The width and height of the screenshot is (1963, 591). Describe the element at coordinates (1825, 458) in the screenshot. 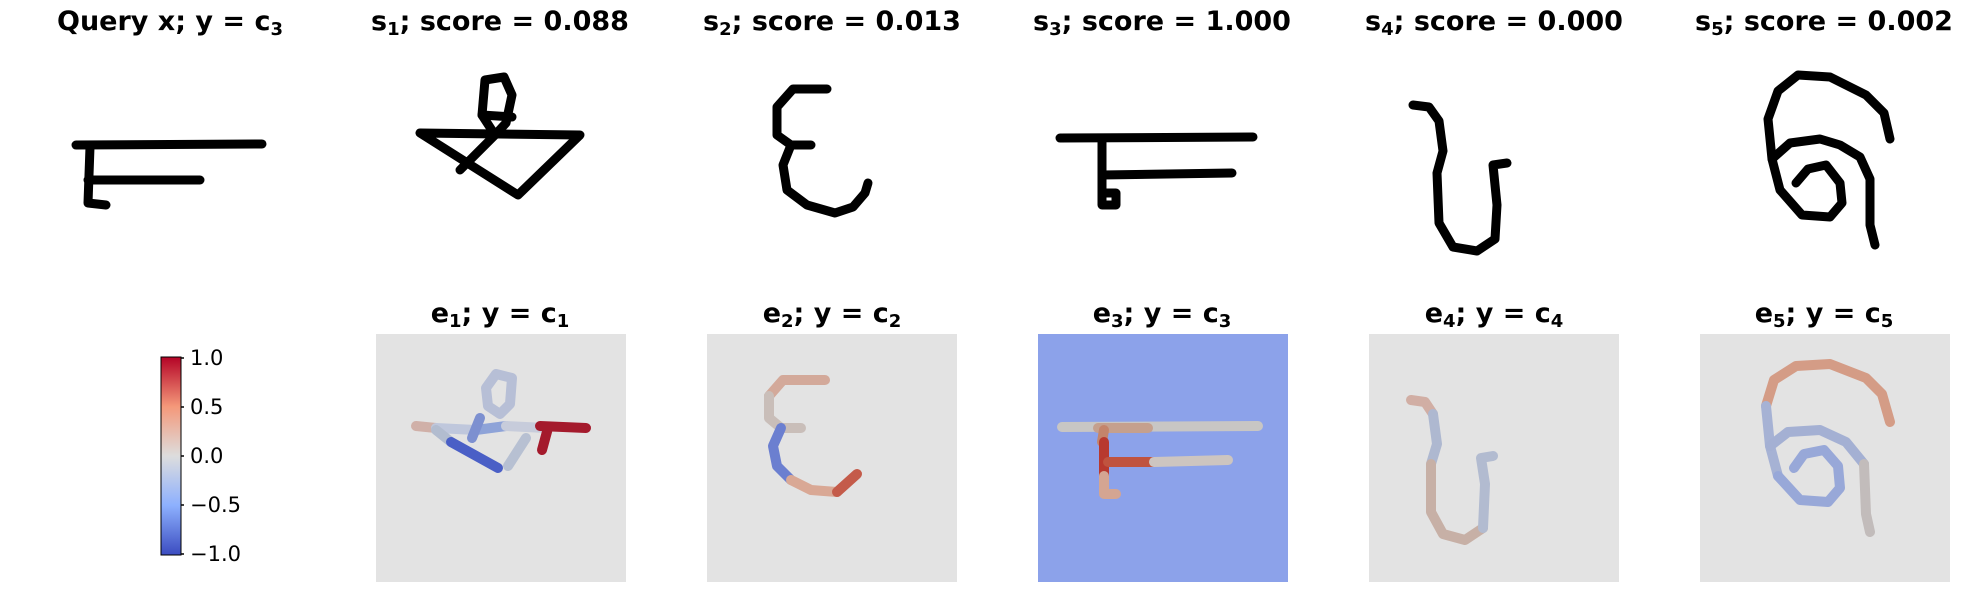

I see `e5-heatmap-image` at that location.